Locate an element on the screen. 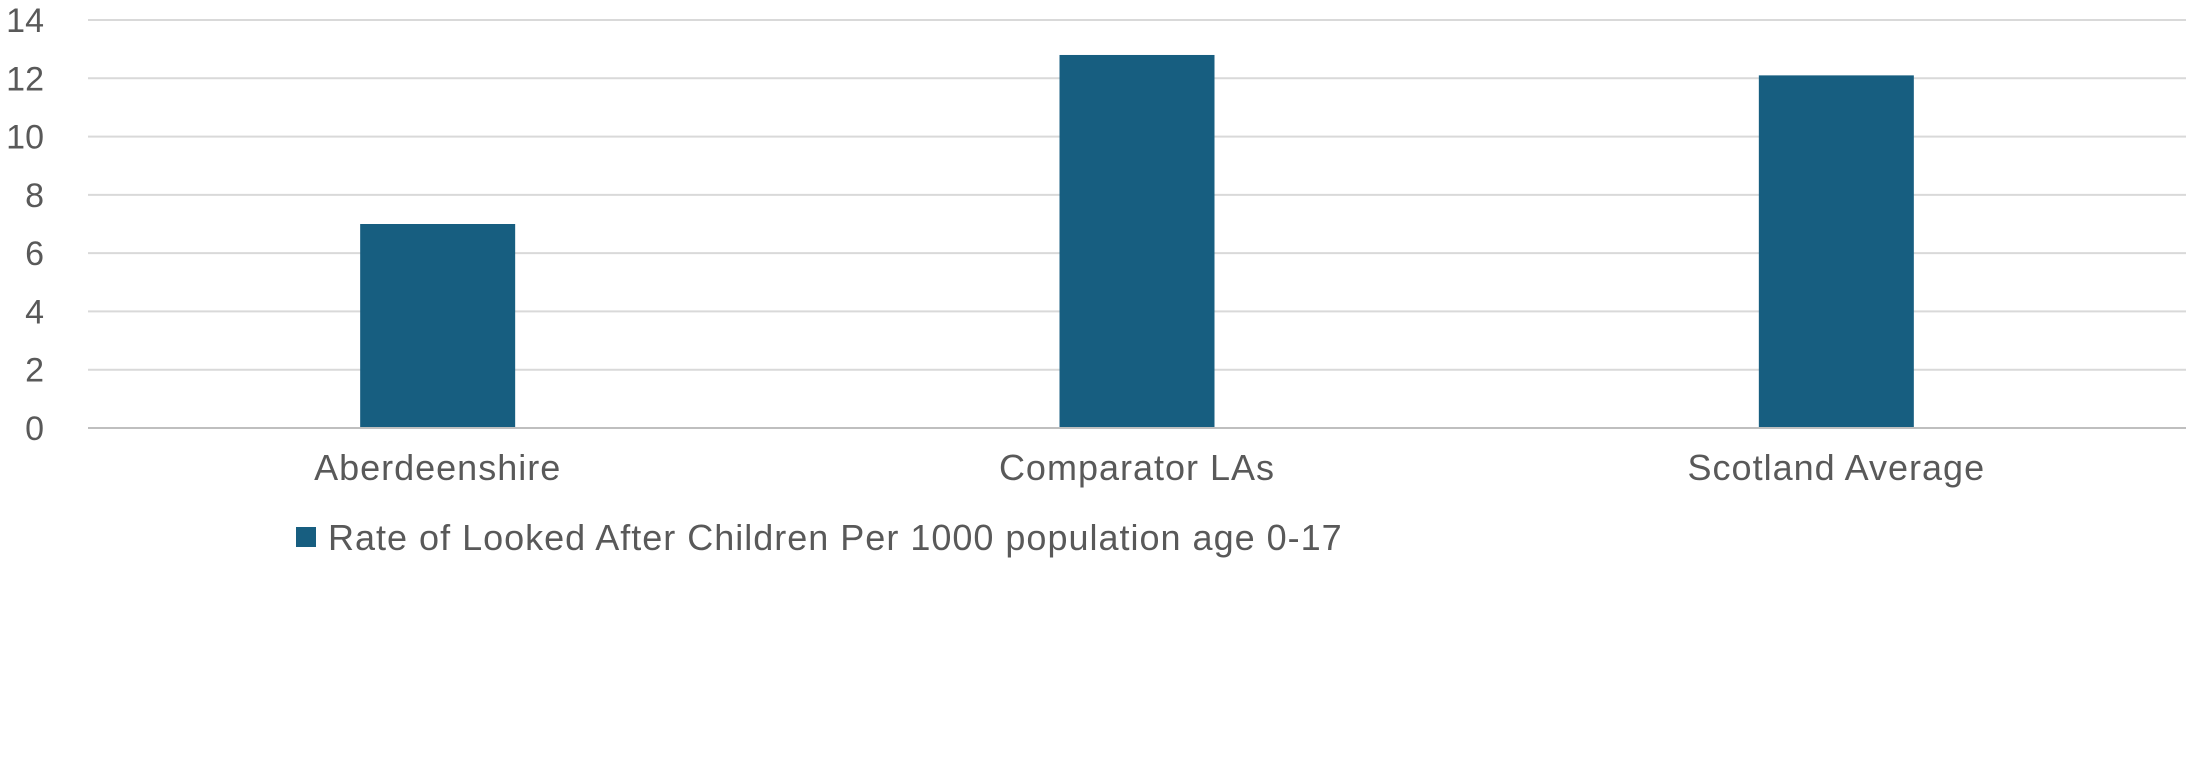 This screenshot has height=773, width=2191. y-tick-label: 12 is located at coordinates (25, 79).